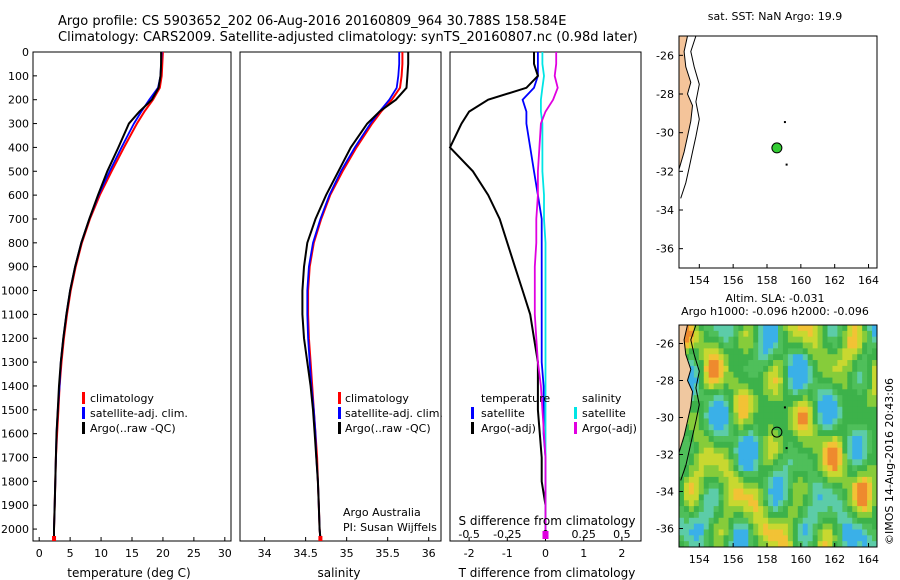 The width and height of the screenshot is (900, 580). I want to click on shelf-contour, so click(690, 117).